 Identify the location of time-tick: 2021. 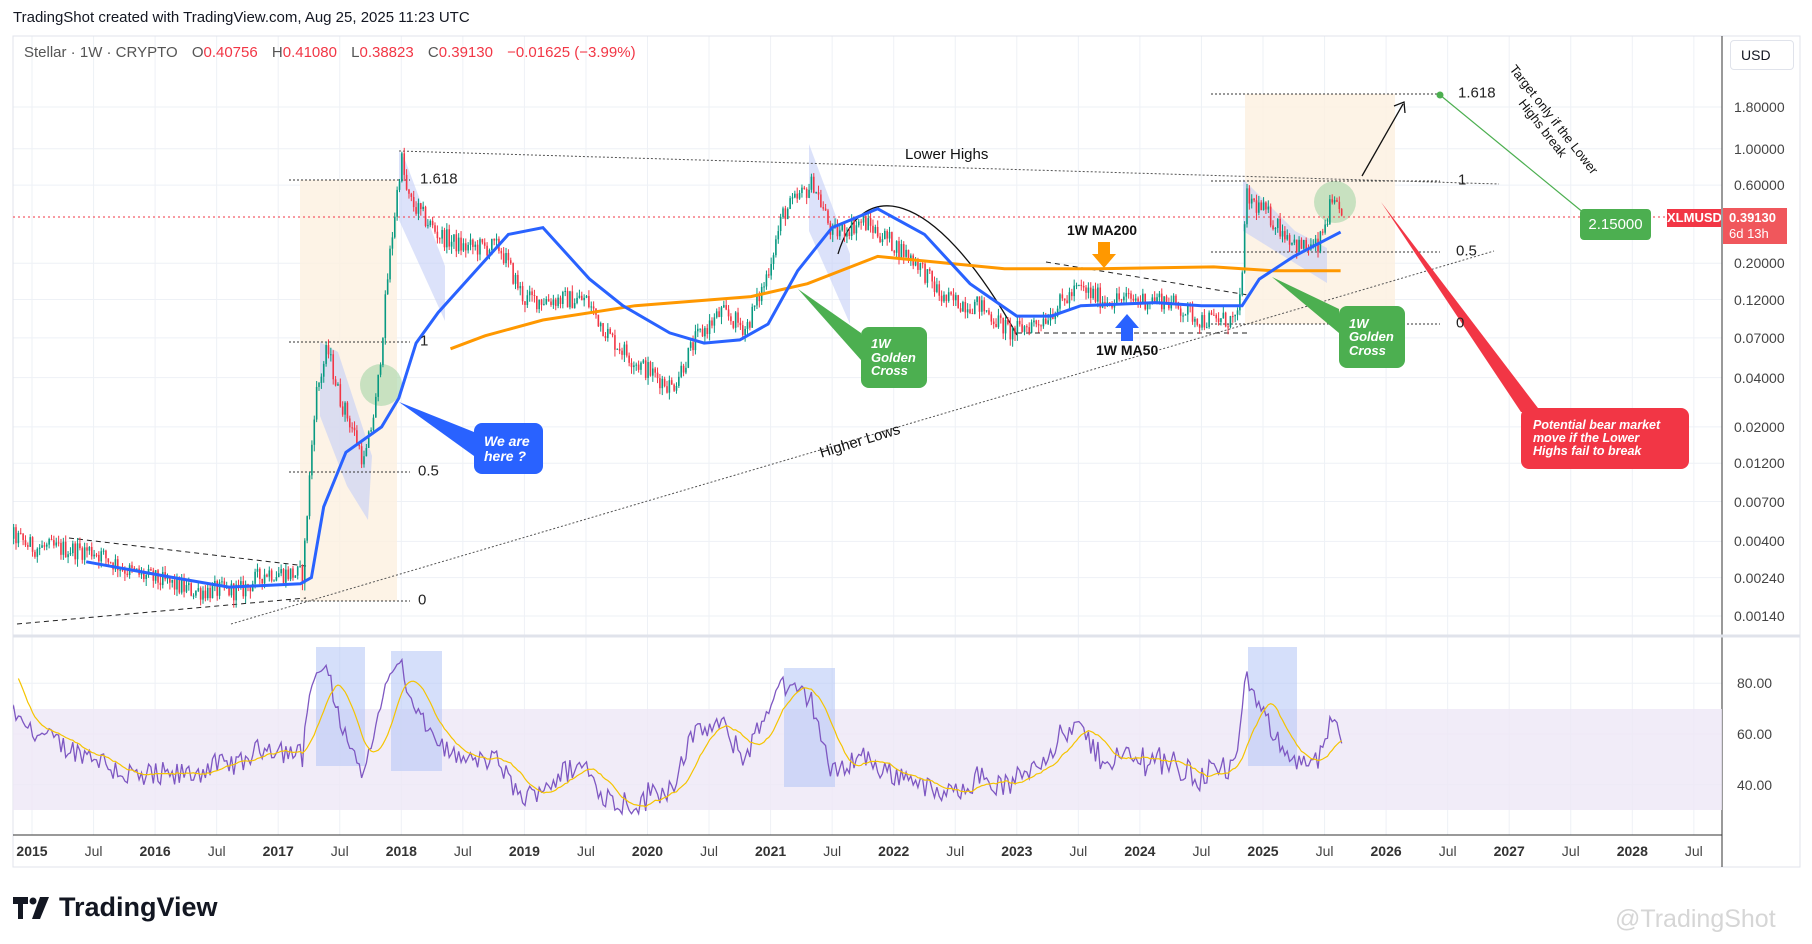
(771, 851).